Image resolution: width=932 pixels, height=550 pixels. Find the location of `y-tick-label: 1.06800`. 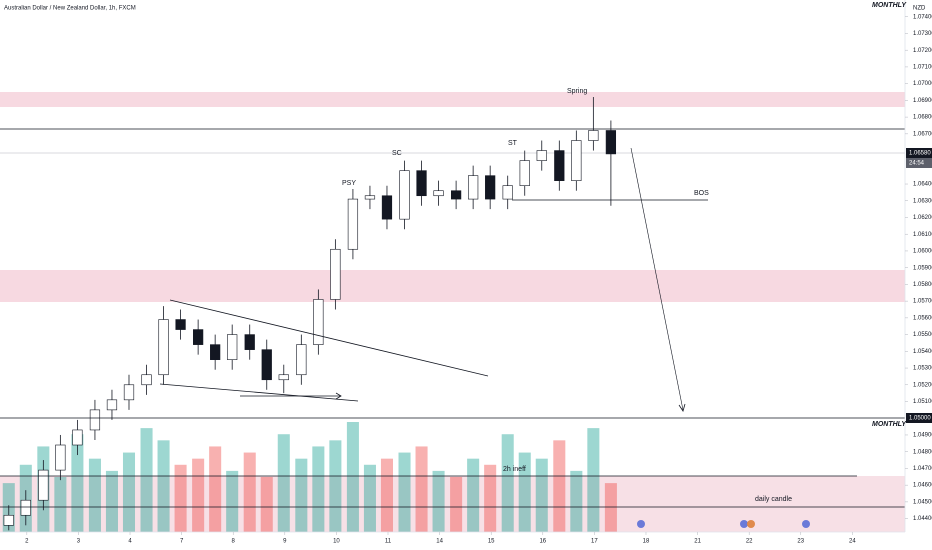

y-tick-label: 1.06800 is located at coordinates (922, 118).